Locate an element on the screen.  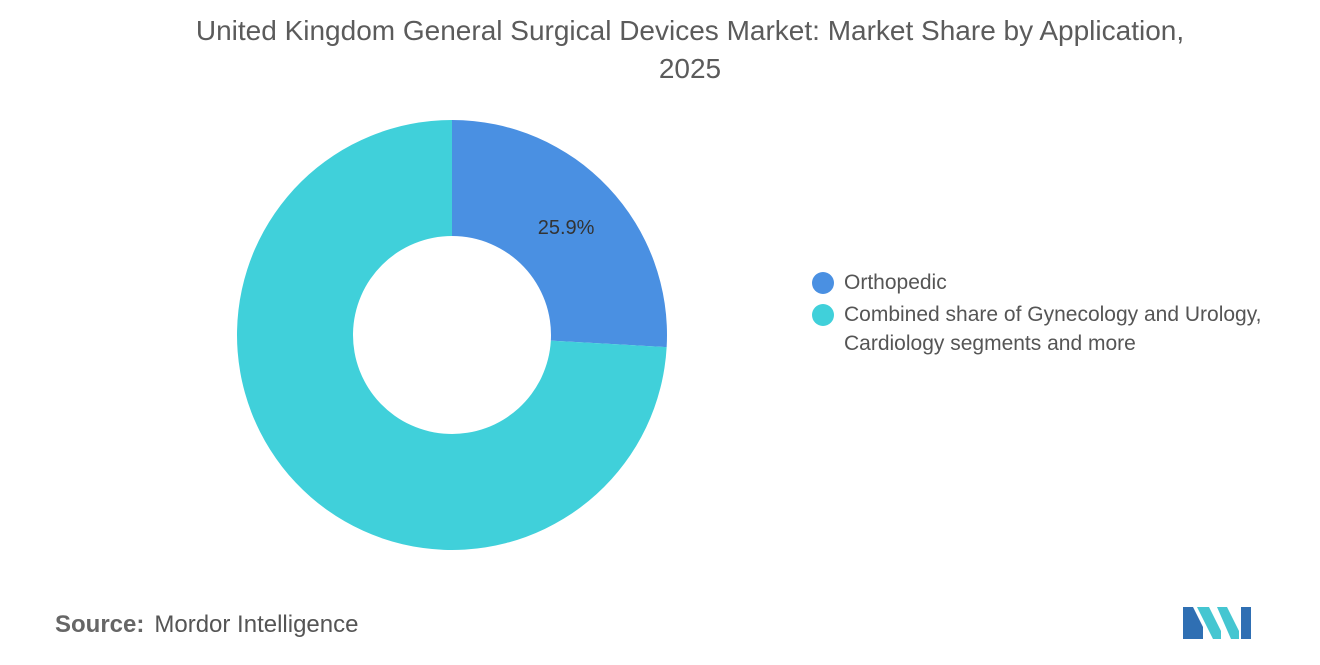
slice-label-0: 25.9% is located at coordinates (566, 228).